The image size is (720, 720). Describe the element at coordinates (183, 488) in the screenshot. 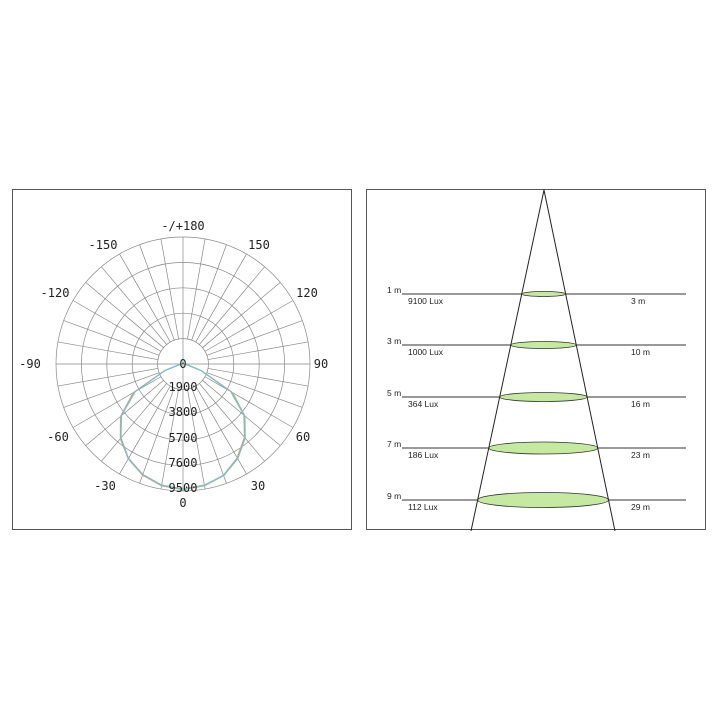

I see `ring-label: 9500` at that location.